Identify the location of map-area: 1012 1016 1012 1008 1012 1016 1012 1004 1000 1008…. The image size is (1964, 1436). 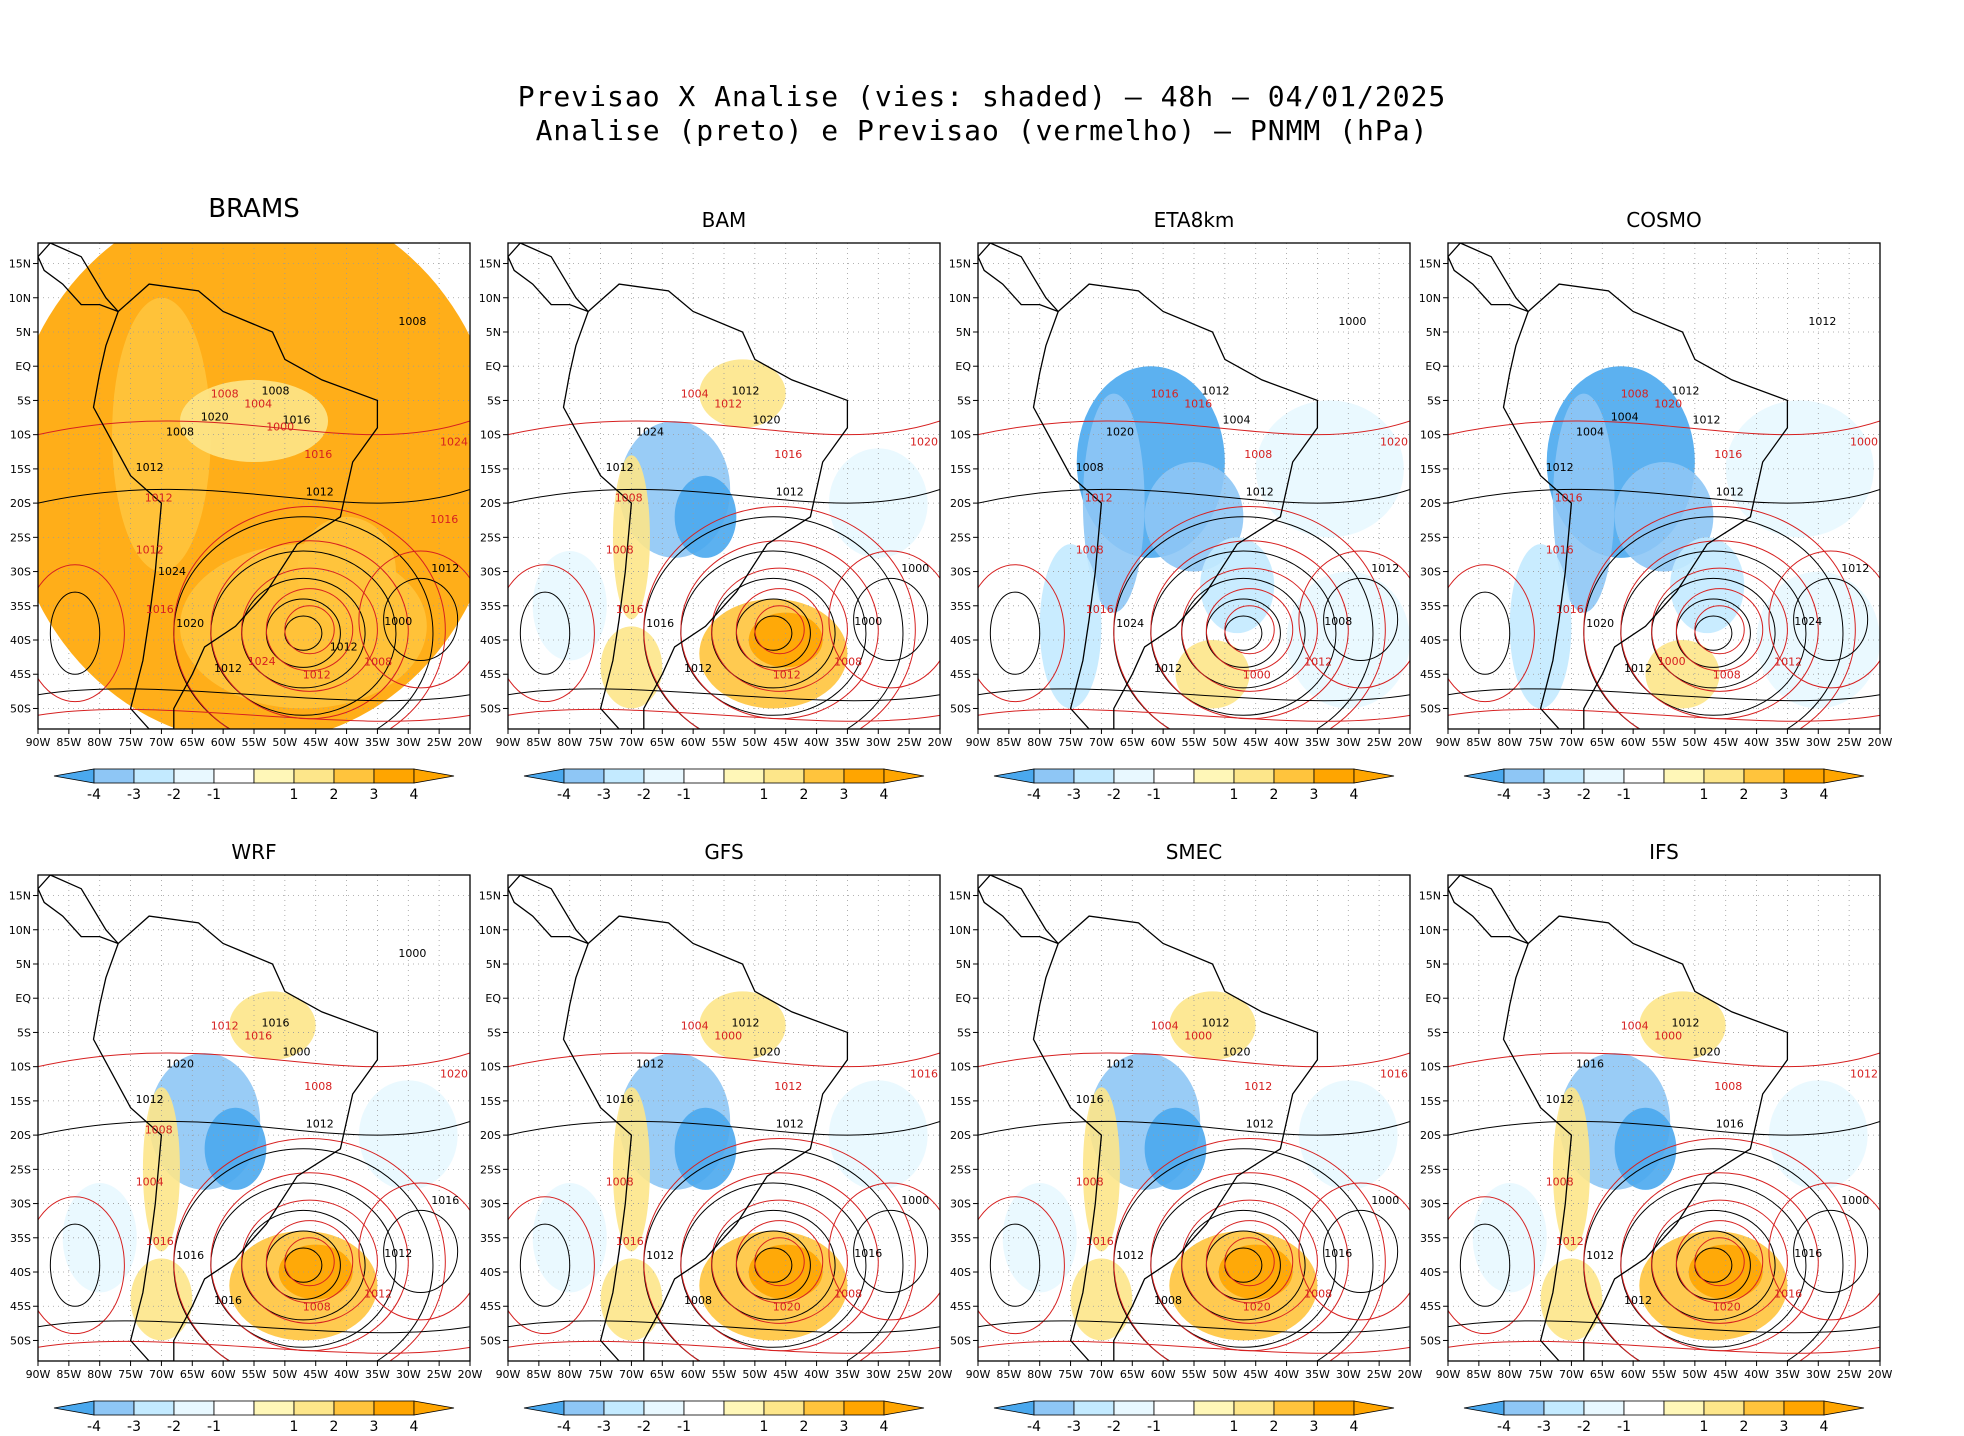
(716, 495).